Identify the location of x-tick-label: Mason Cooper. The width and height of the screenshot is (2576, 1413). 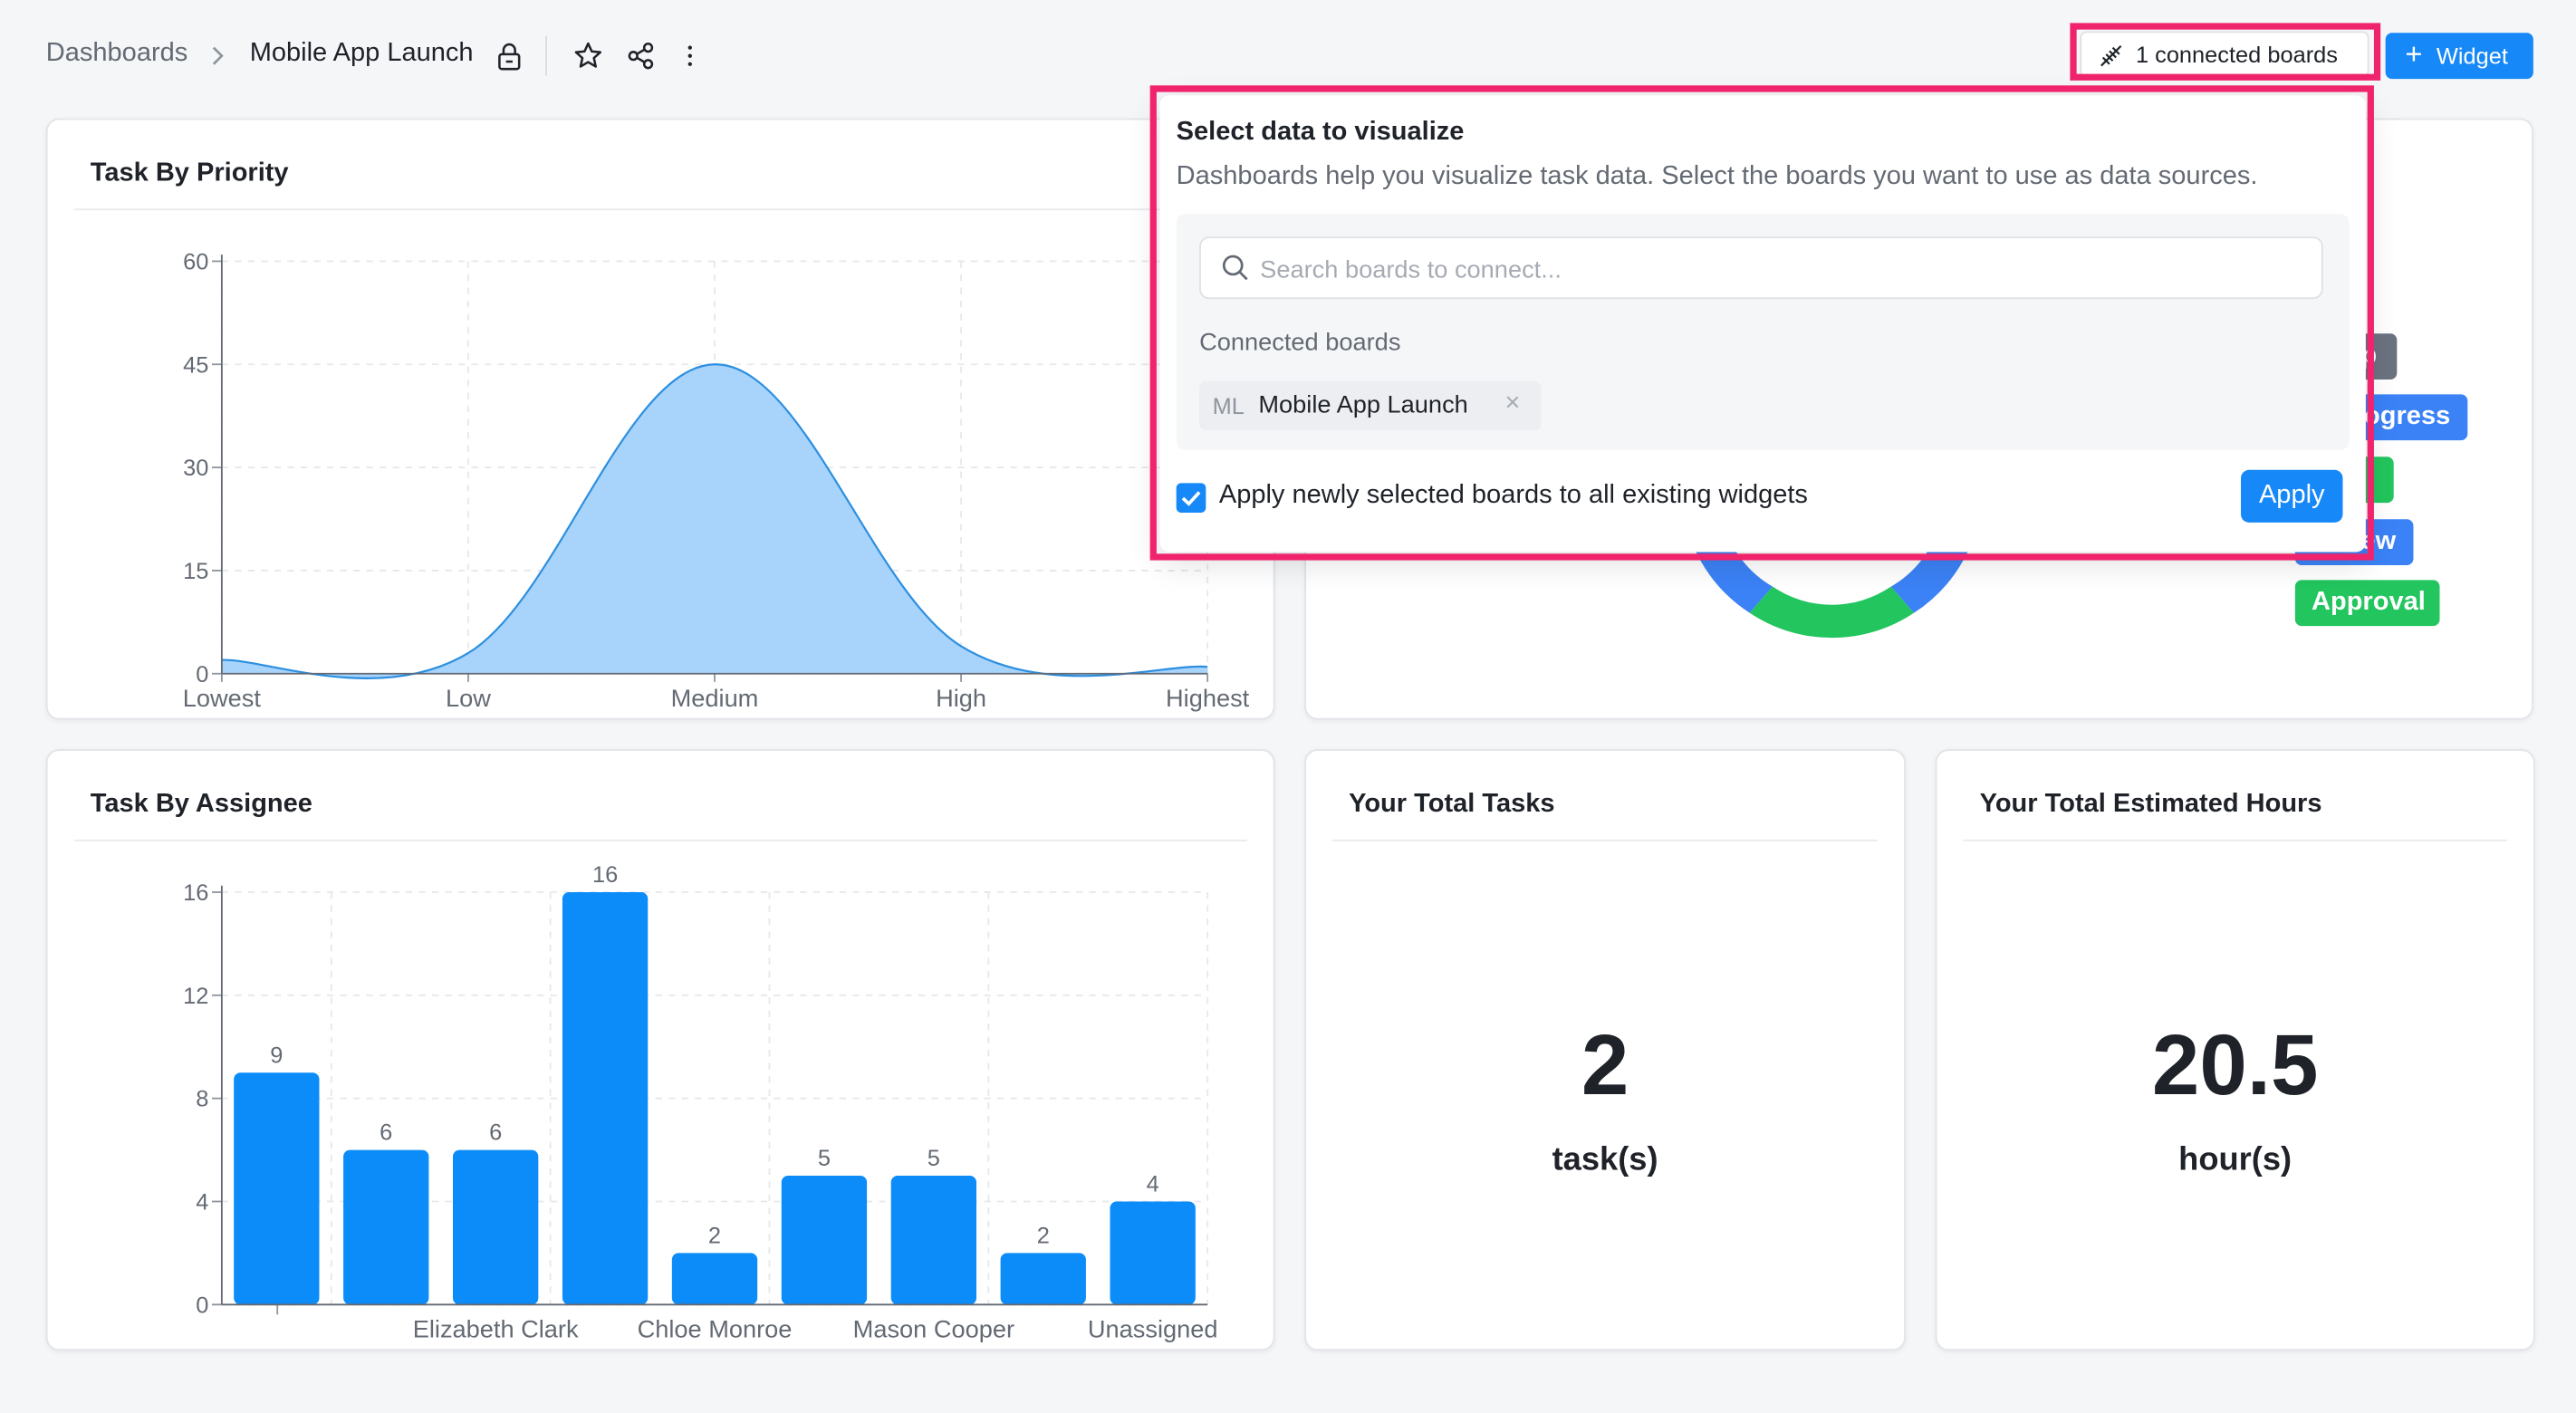
(933, 1329).